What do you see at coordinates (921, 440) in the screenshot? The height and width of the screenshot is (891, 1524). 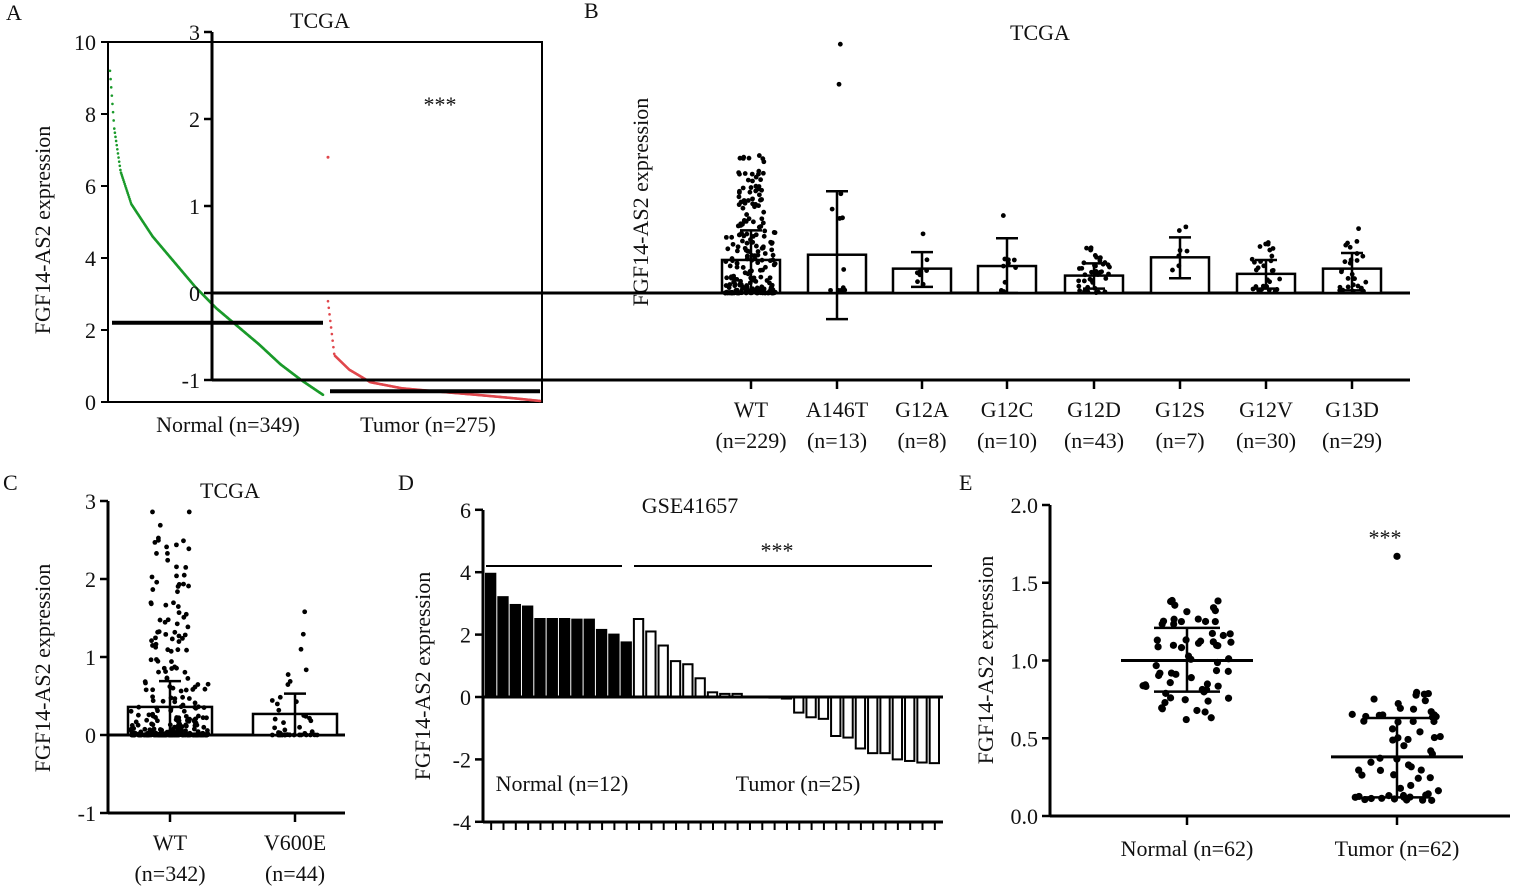 I see `panel-b-n-label: (n=8)` at bounding box center [921, 440].